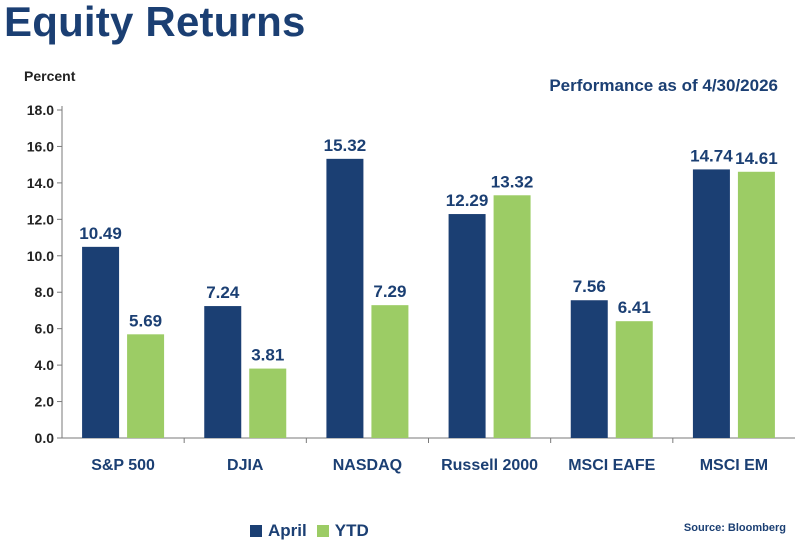  I want to click on legend-swatch-ytd, so click(322, 531).